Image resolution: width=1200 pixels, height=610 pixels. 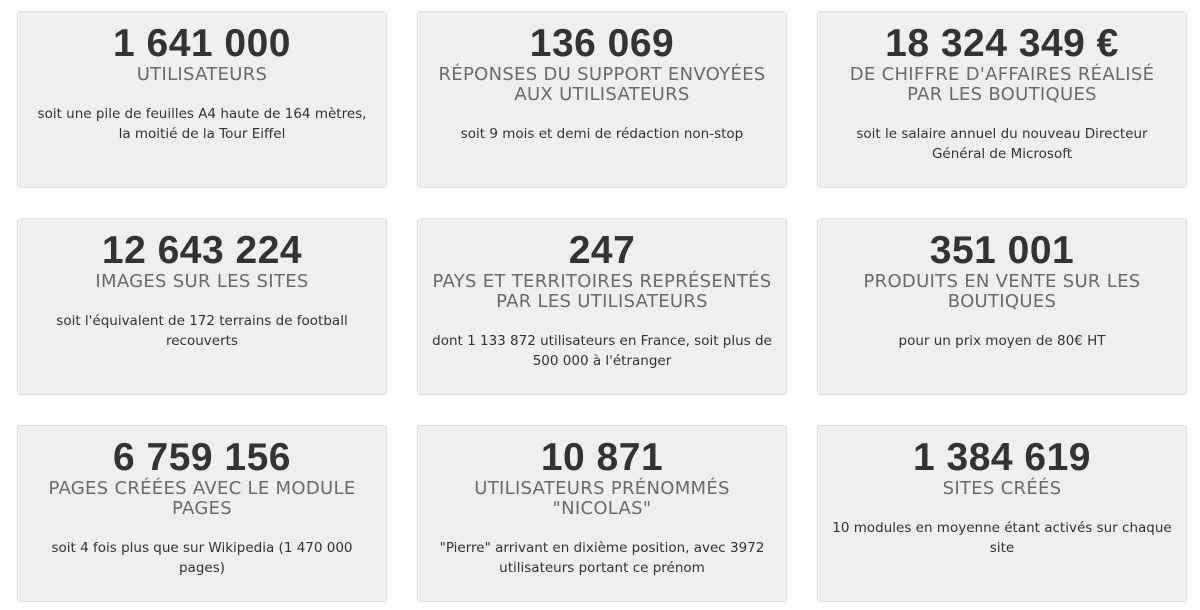 What do you see at coordinates (202, 74) in the screenshot?
I see `stat-label: UTILISATEURS` at bounding box center [202, 74].